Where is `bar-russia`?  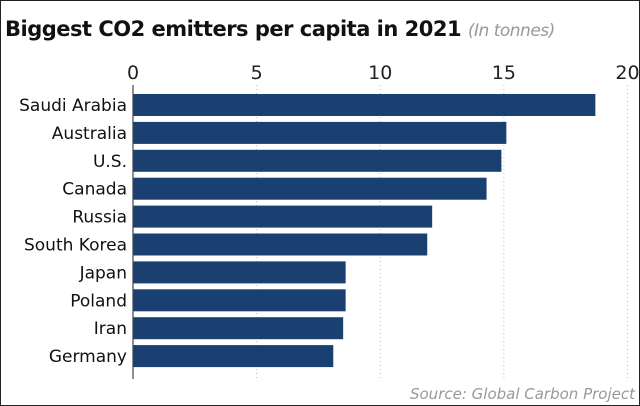 bar-russia is located at coordinates (283, 216).